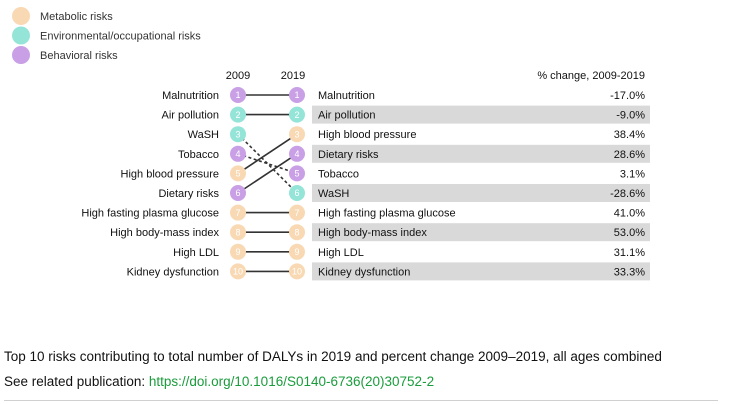 The image size is (732, 404). I want to click on rank-number-2019: 7, so click(296, 213).